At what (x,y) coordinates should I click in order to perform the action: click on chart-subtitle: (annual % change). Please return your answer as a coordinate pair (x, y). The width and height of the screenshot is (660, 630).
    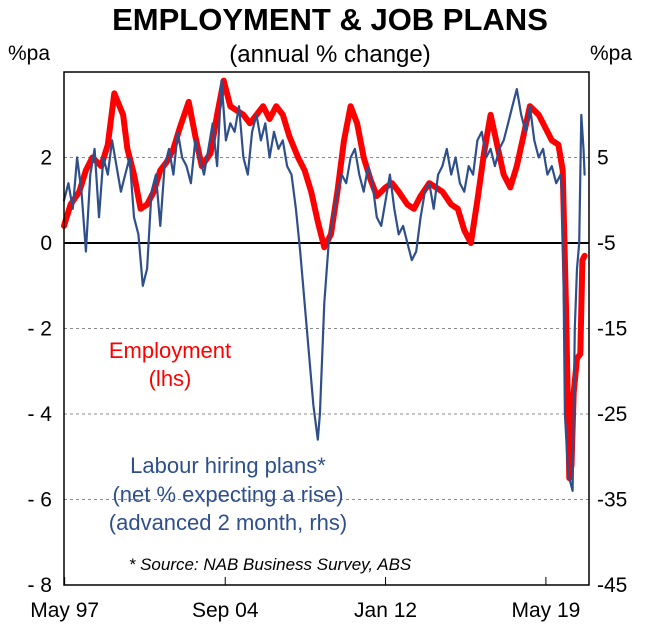
    Looking at the image, I should click on (329, 54).